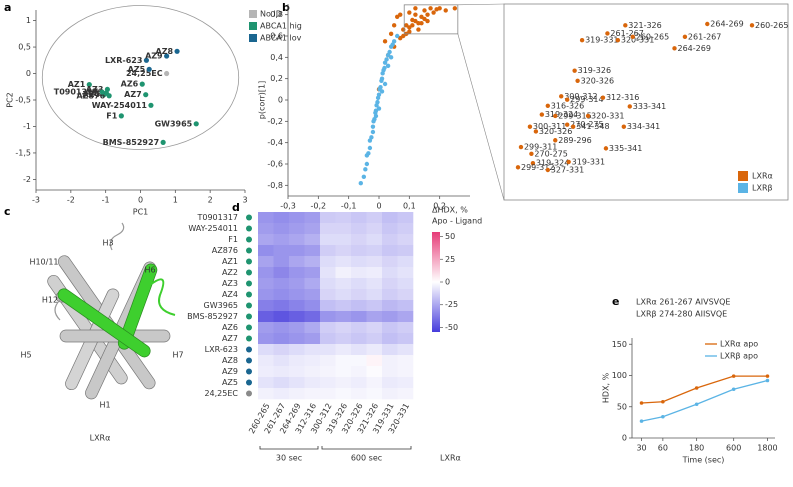 The width and height of the screenshot is (793, 487). Describe the element at coordinates (625, 148) in the screenshot. I see `inset-point-label: 335-341` at that location.